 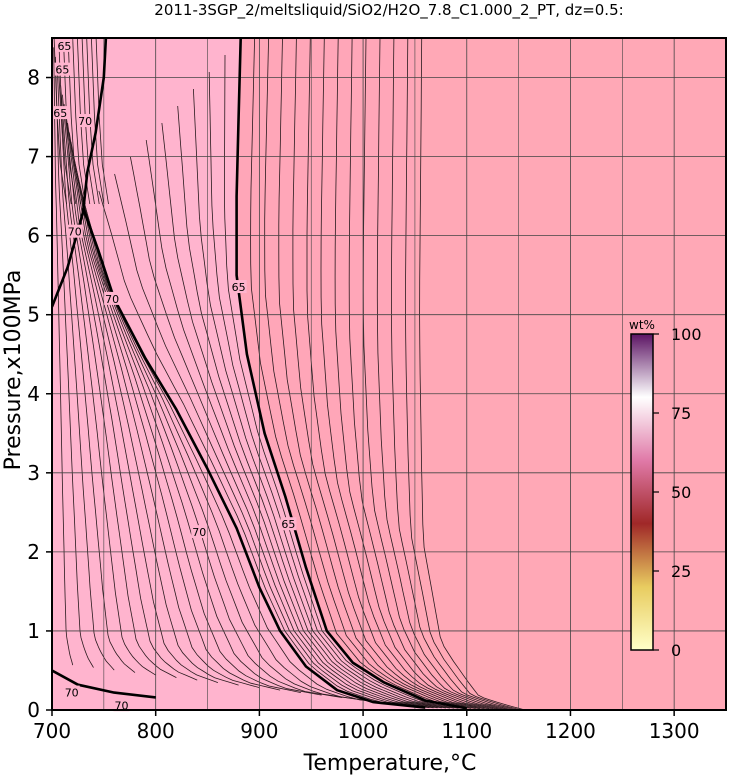 What do you see at coordinates (681, 571) in the screenshot?
I see `colorbar-tick-label: 25` at bounding box center [681, 571].